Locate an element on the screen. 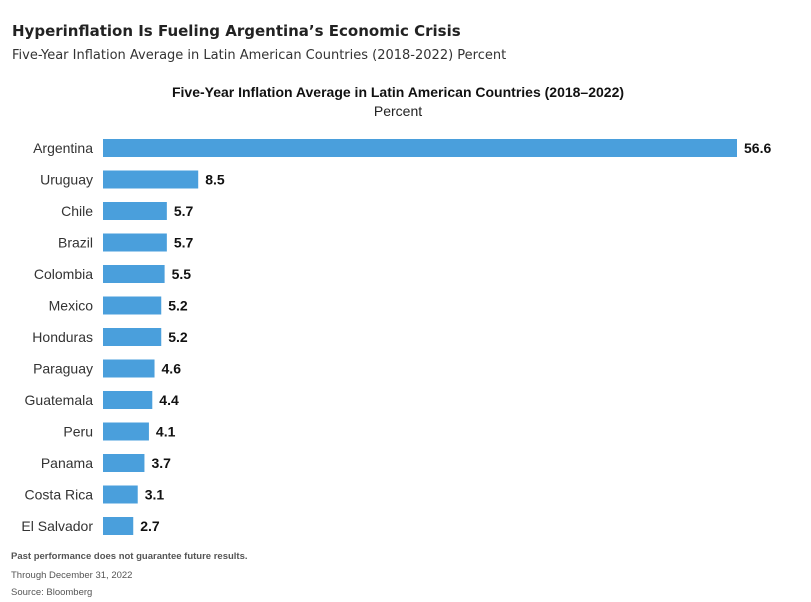 The height and width of the screenshot is (602, 811). data-label: 2.7 is located at coordinates (150, 526).